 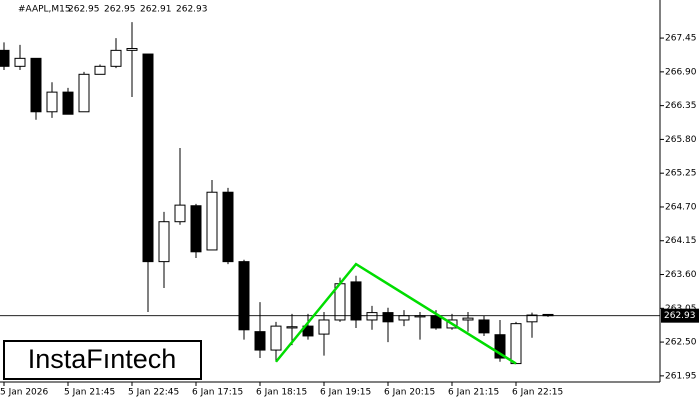 I want to click on x-tick-label: 5 Jan 2026, so click(x=24, y=393).